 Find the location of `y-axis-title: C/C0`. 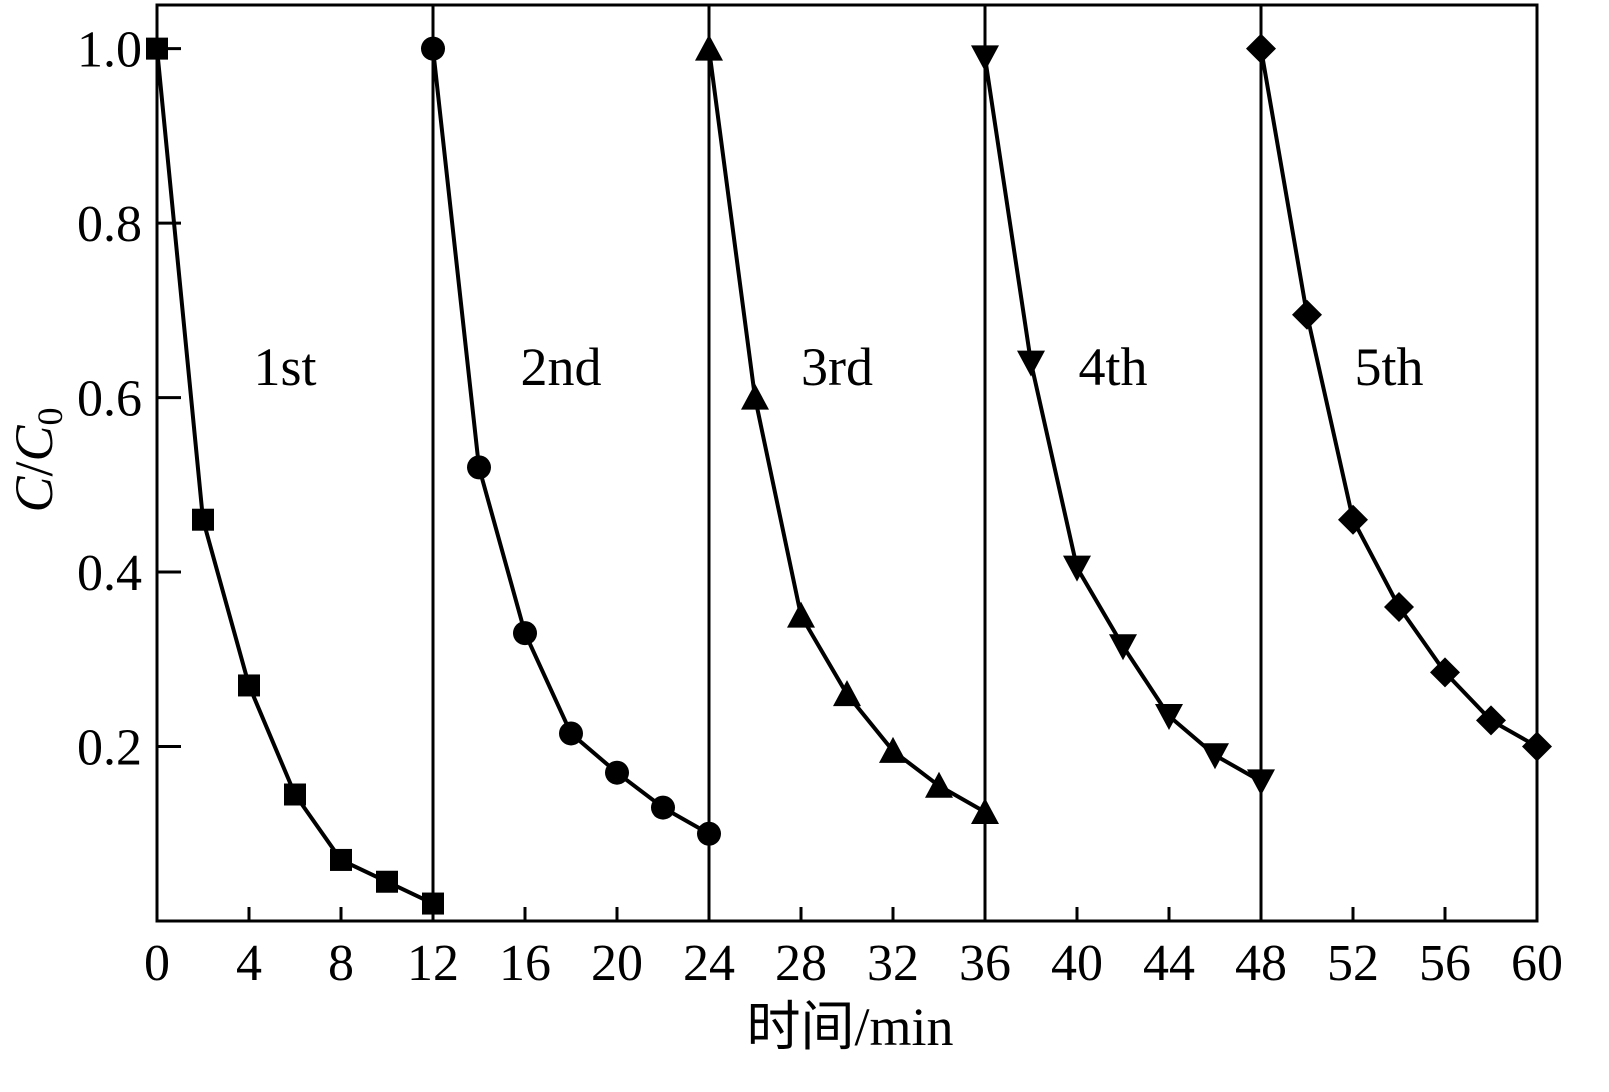

y-axis-title: C/C0 is located at coordinates (37, 459).